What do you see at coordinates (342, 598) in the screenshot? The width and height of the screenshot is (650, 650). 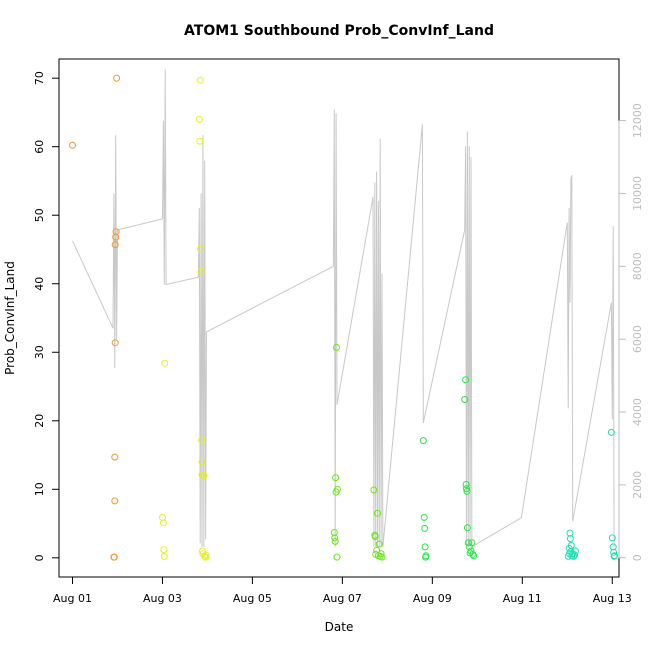 I see `x-tick-label: Aug 07` at bounding box center [342, 598].